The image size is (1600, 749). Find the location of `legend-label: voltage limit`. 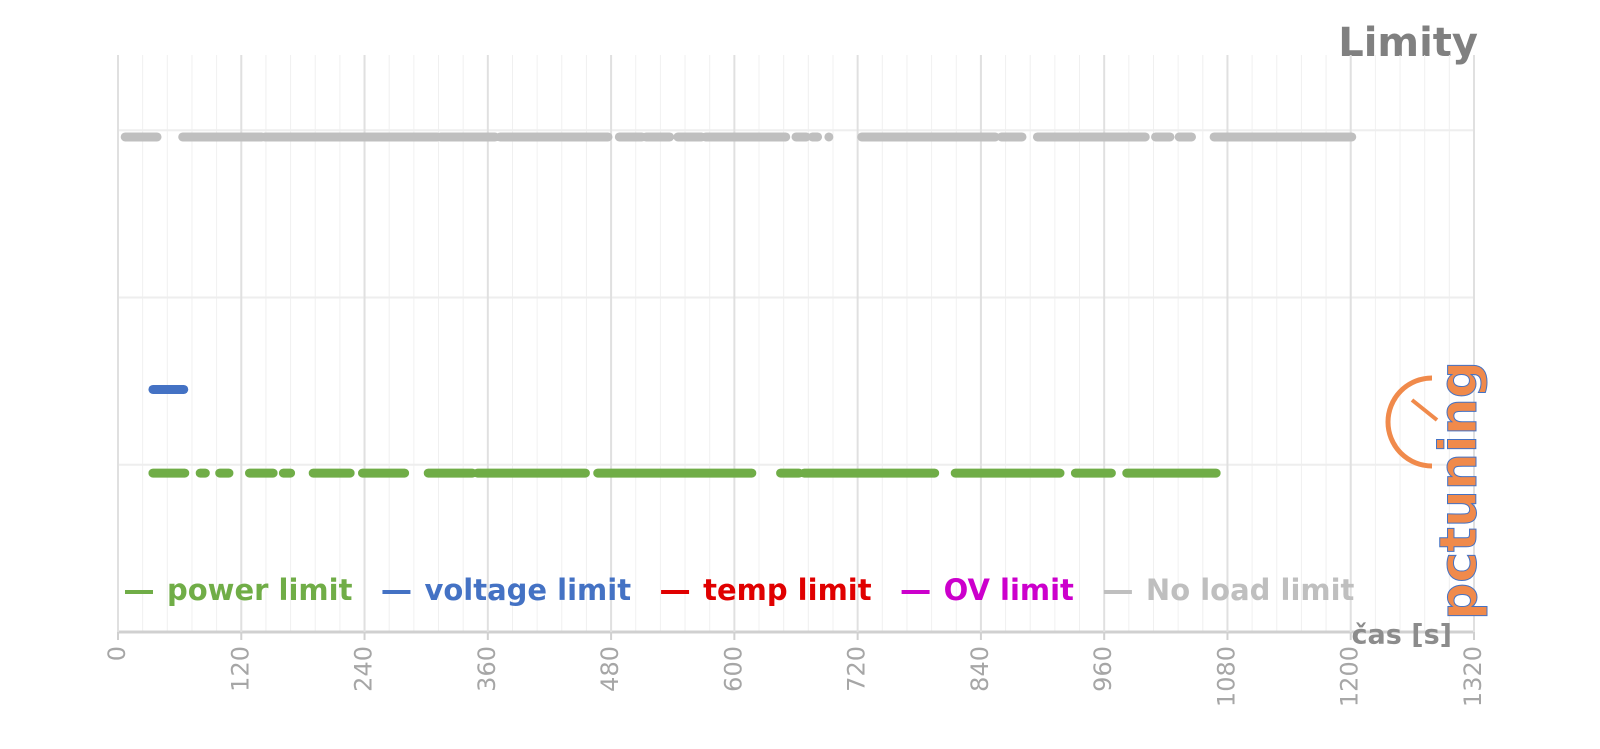

legend-label: voltage limit is located at coordinates (527, 590).